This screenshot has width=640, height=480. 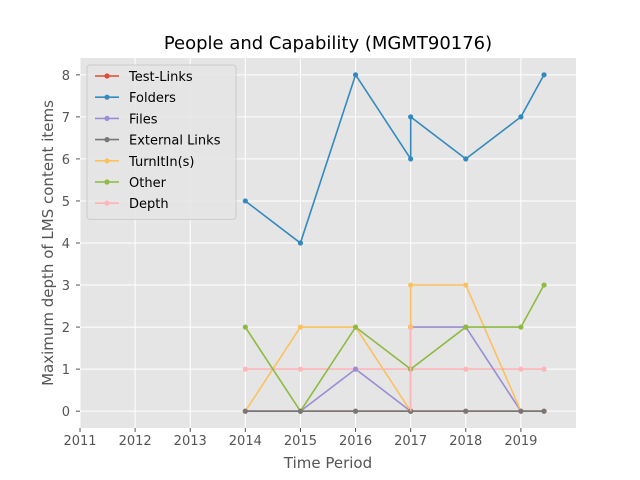 What do you see at coordinates (161, 162) in the screenshot?
I see `legend-label: TurnItIn(s)` at bounding box center [161, 162].